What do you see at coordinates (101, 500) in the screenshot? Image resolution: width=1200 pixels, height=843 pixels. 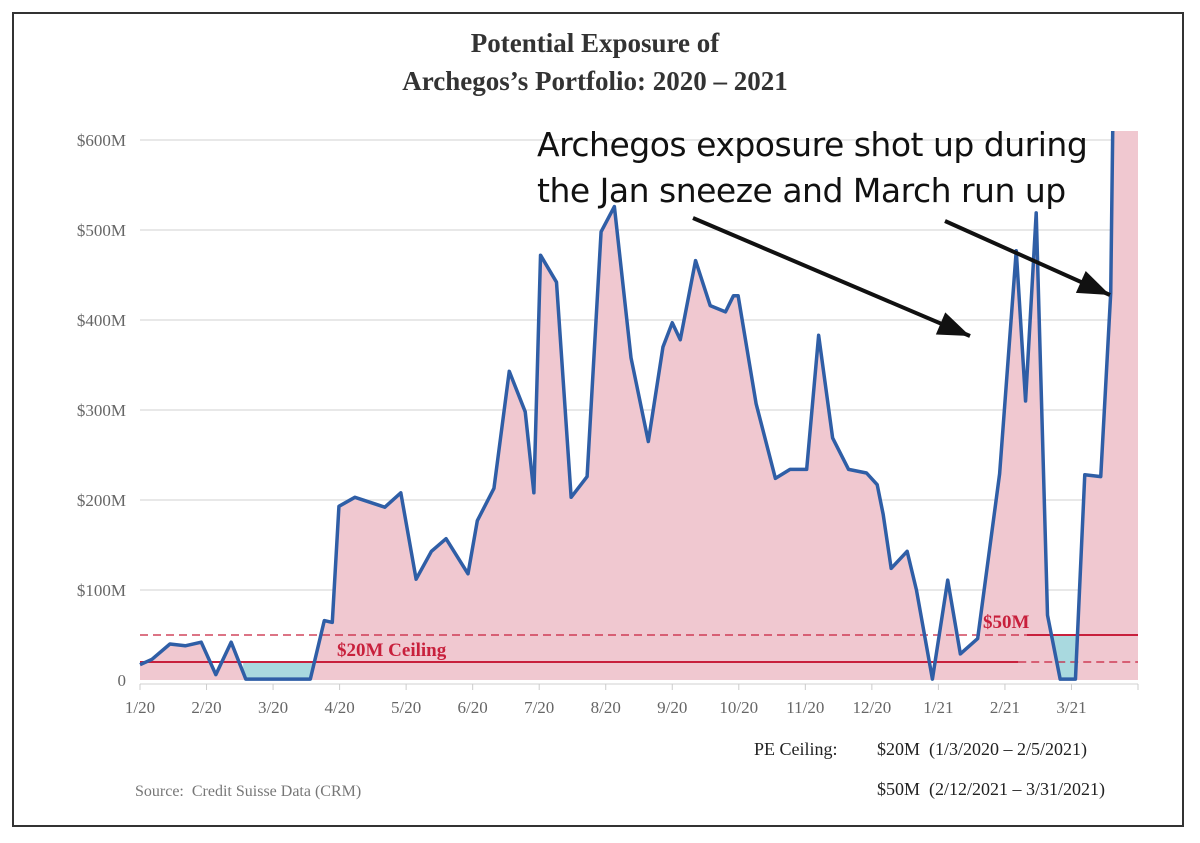 I see `y-tick-label: $200M` at bounding box center [101, 500].